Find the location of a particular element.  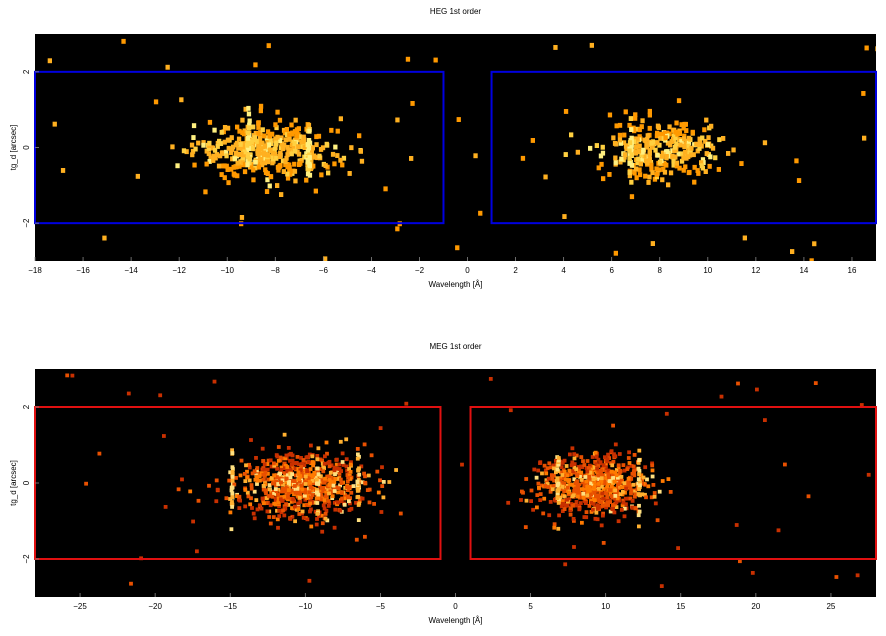

y-tick-label: −2 is located at coordinates (26, 223).